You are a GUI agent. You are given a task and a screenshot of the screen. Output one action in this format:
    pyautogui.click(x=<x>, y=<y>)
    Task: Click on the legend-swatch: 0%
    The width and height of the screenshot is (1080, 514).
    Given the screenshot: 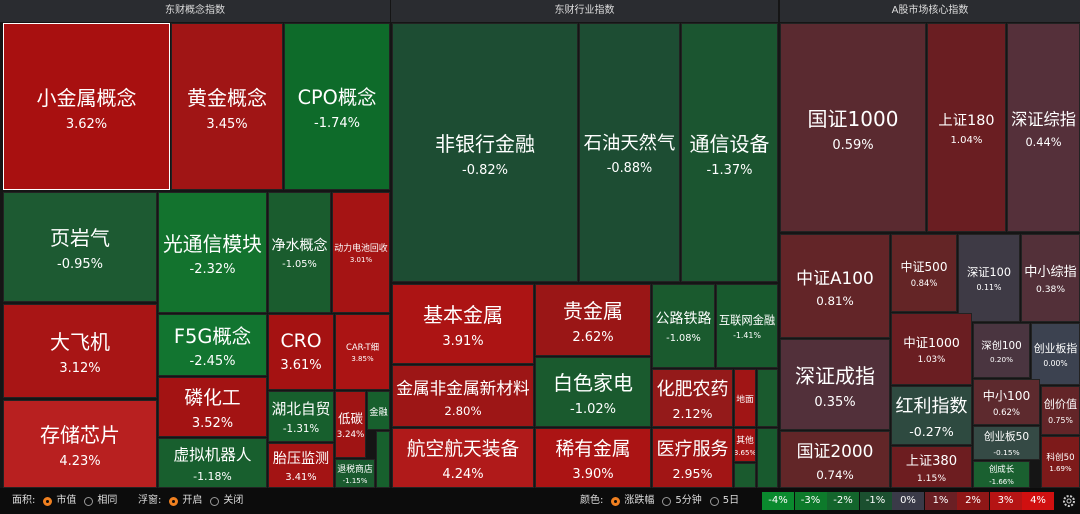 What is the action you would take?
    pyautogui.click(x=908, y=501)
    